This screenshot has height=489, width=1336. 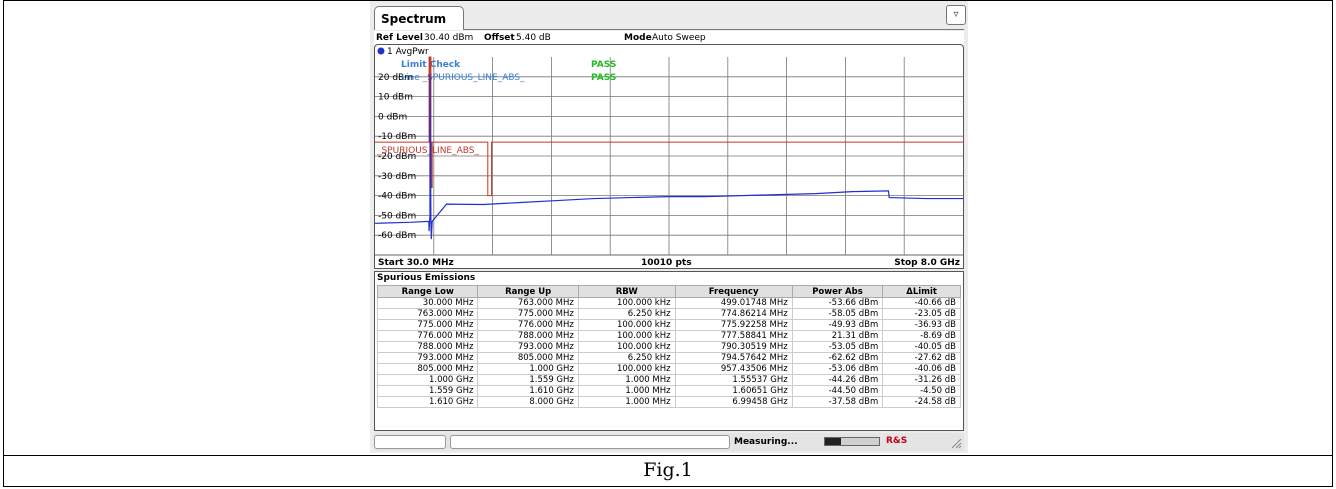 What do you see at coordinates (395, 98) in the screenshot?
I see `y-tick-label: 10 dBm` at bounding box center [395, 98].